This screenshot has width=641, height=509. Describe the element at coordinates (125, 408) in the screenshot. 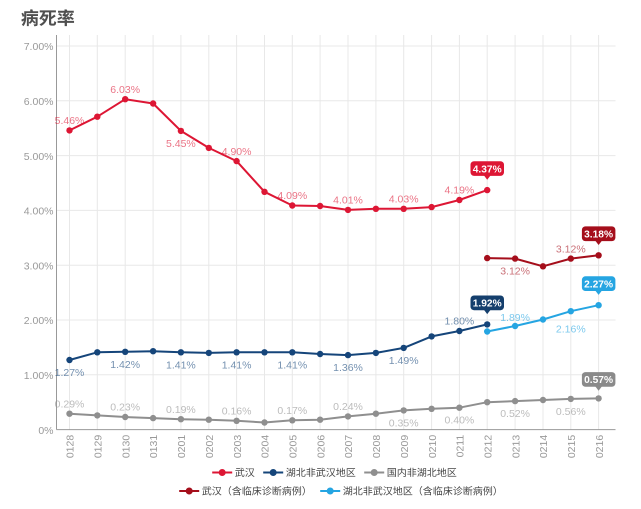

I see `svg-text: 0.23%` at that location.